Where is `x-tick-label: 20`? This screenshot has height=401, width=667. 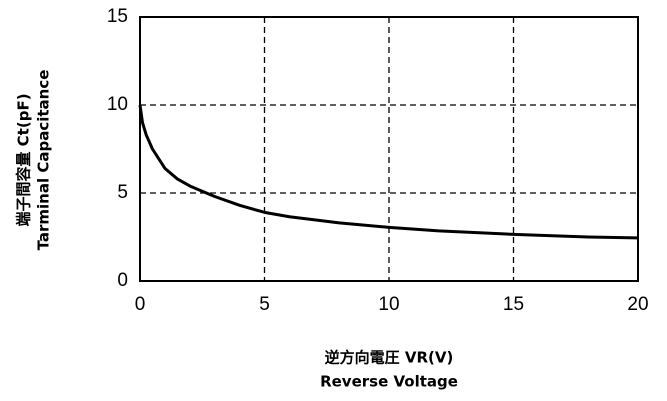 x-tick-label: 20 is located at coordinates (637, 304).